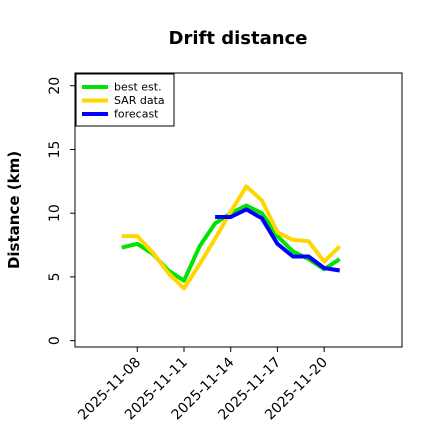  What do you see at coordinates (238, 38) in the screenshot?
I see `chart-title: Drift distance` at bounding box center [238, 38].